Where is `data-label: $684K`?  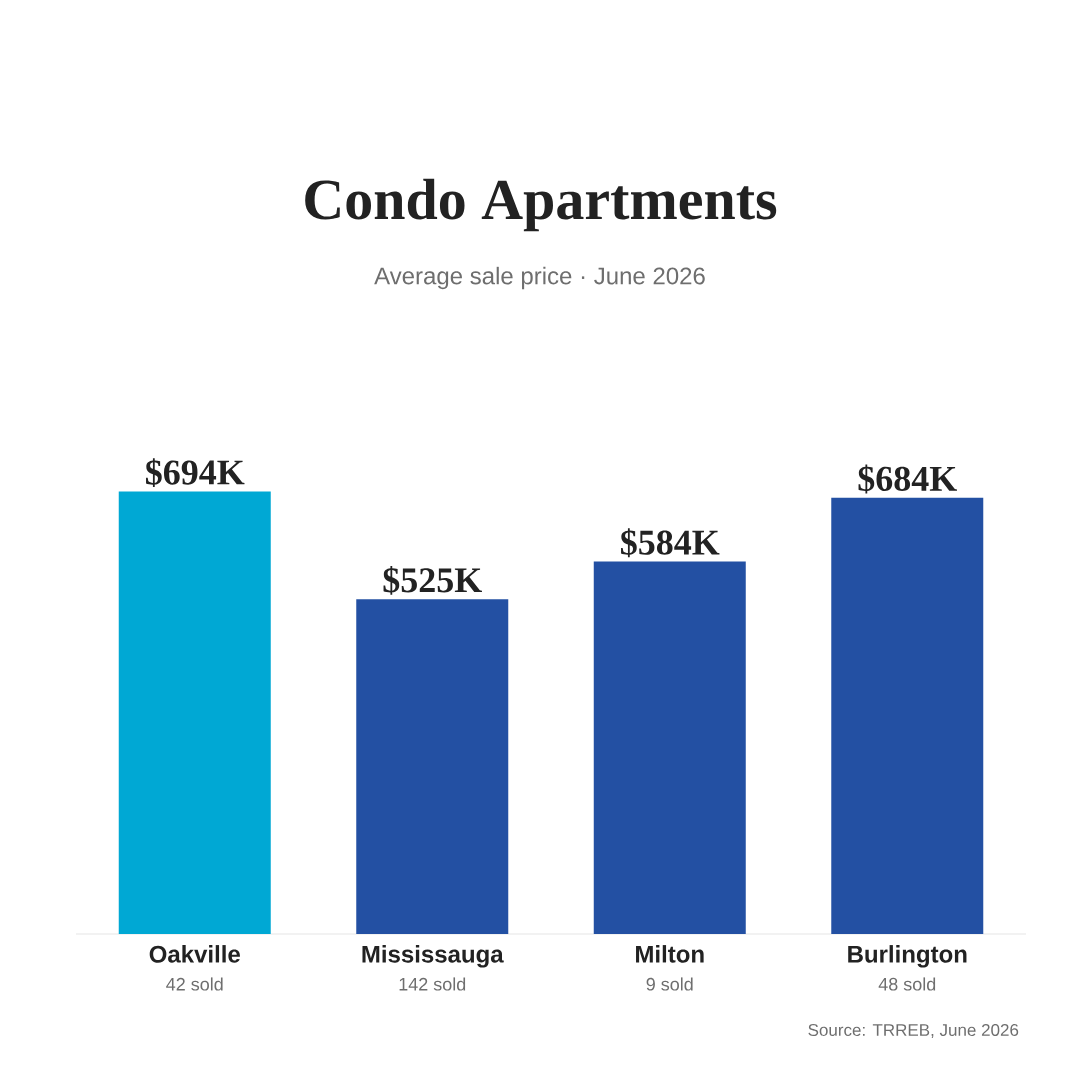
data-label: $684K is located at coordinates (907, 479).